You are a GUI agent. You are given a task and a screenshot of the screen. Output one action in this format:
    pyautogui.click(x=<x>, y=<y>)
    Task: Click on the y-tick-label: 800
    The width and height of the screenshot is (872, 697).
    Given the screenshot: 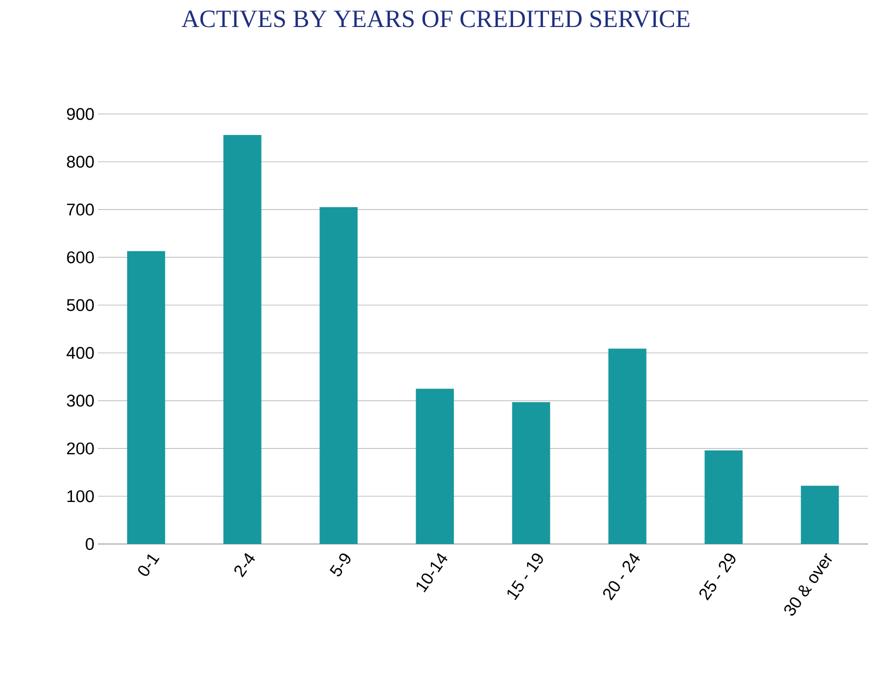 What is the action you would take?
    pyautogui.click(x=80, y=162)
    